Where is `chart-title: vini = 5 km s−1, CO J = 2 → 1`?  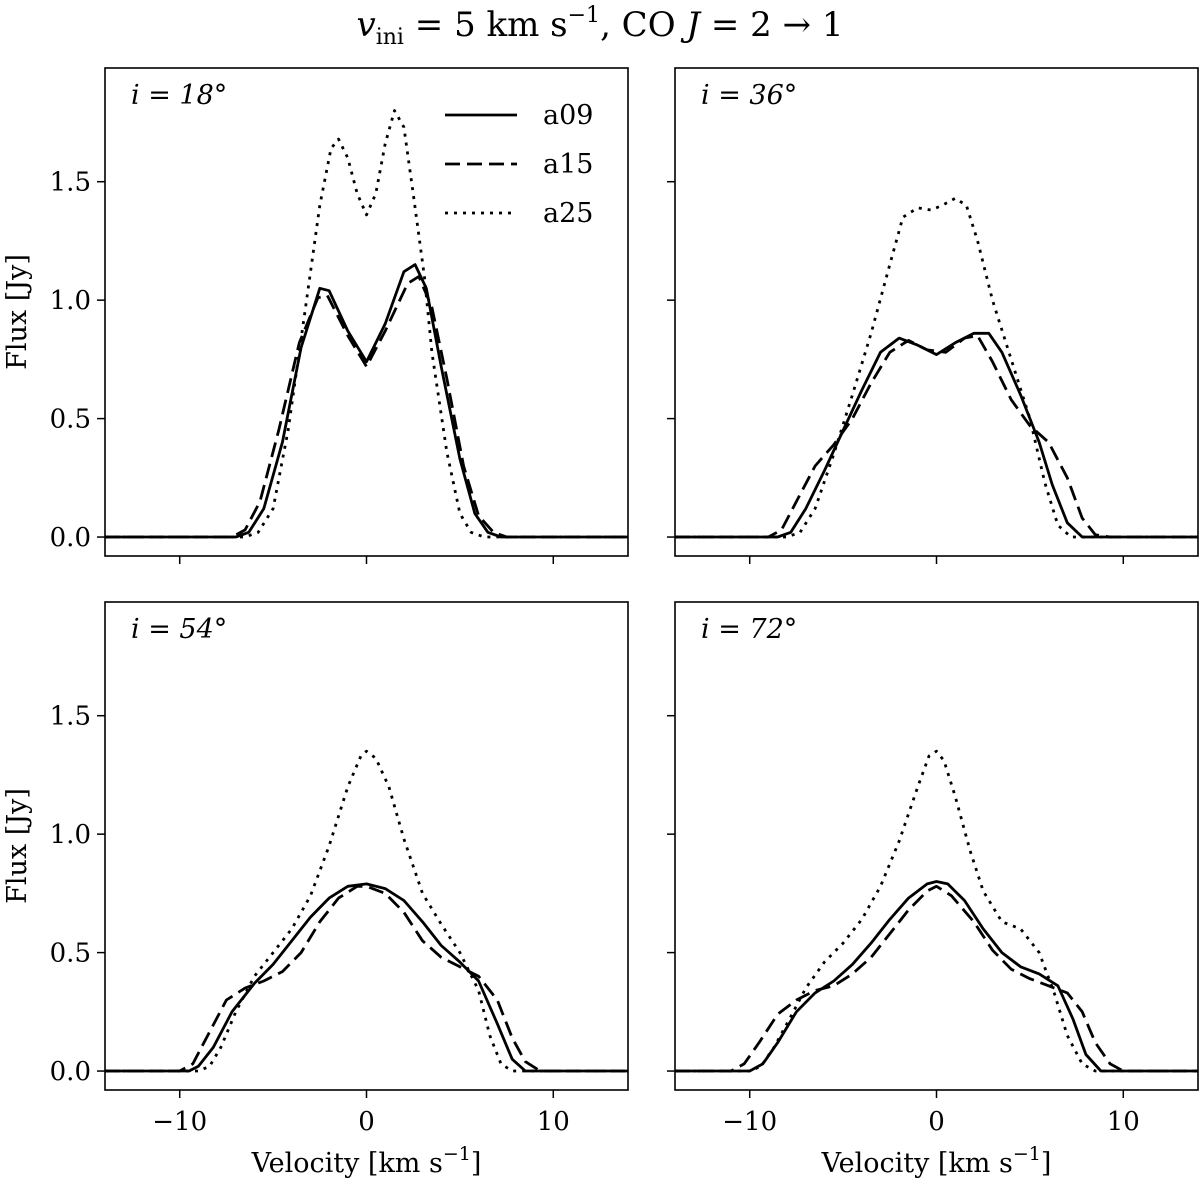 chart-title: vini = 5 km s−1, CO J = 2 → 1 is located at coordinates (600, 26).